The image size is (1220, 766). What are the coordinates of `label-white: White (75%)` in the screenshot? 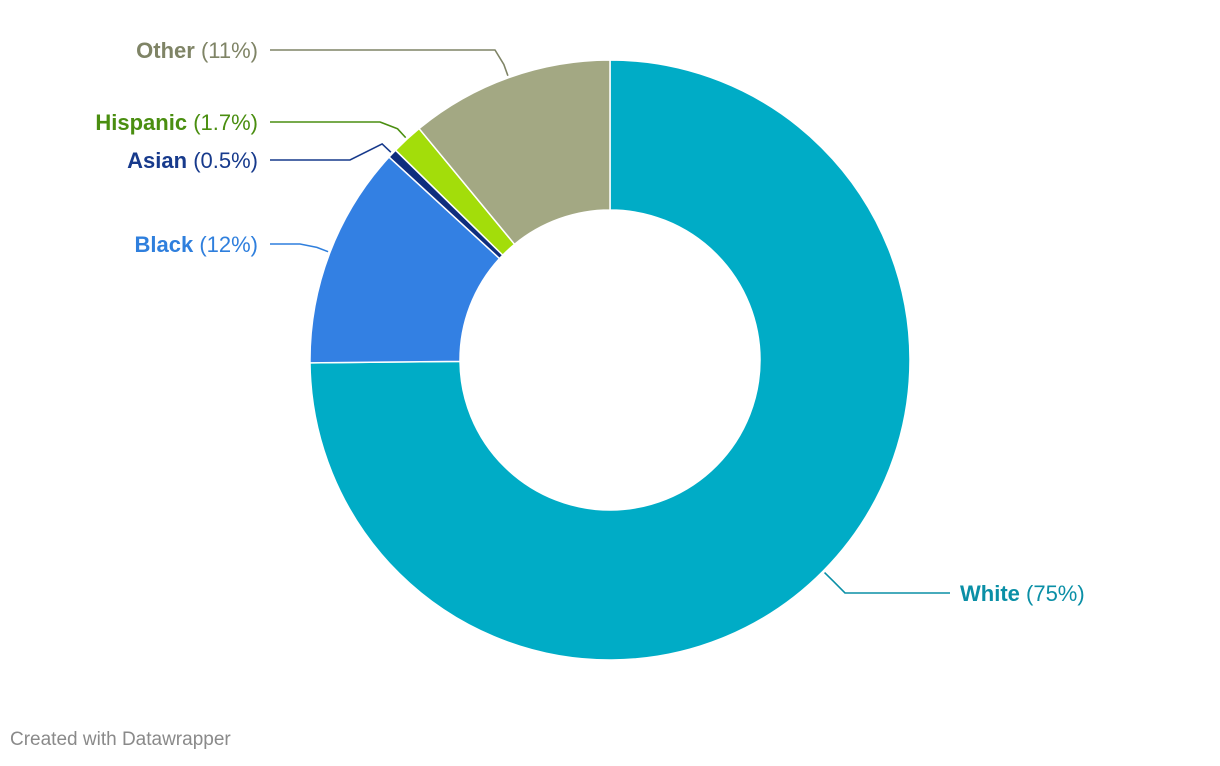 It's located at (1022, 593).